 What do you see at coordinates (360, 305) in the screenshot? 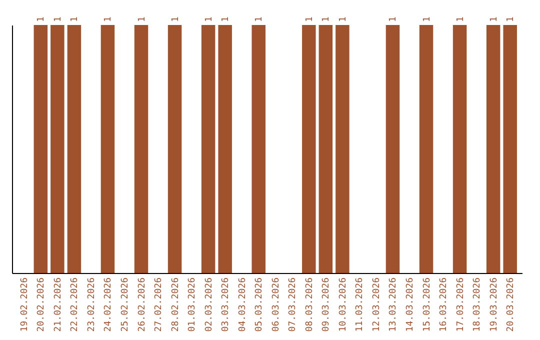
I see `x-tick-label: 11.03.2026` at bounding box center [360, 305].